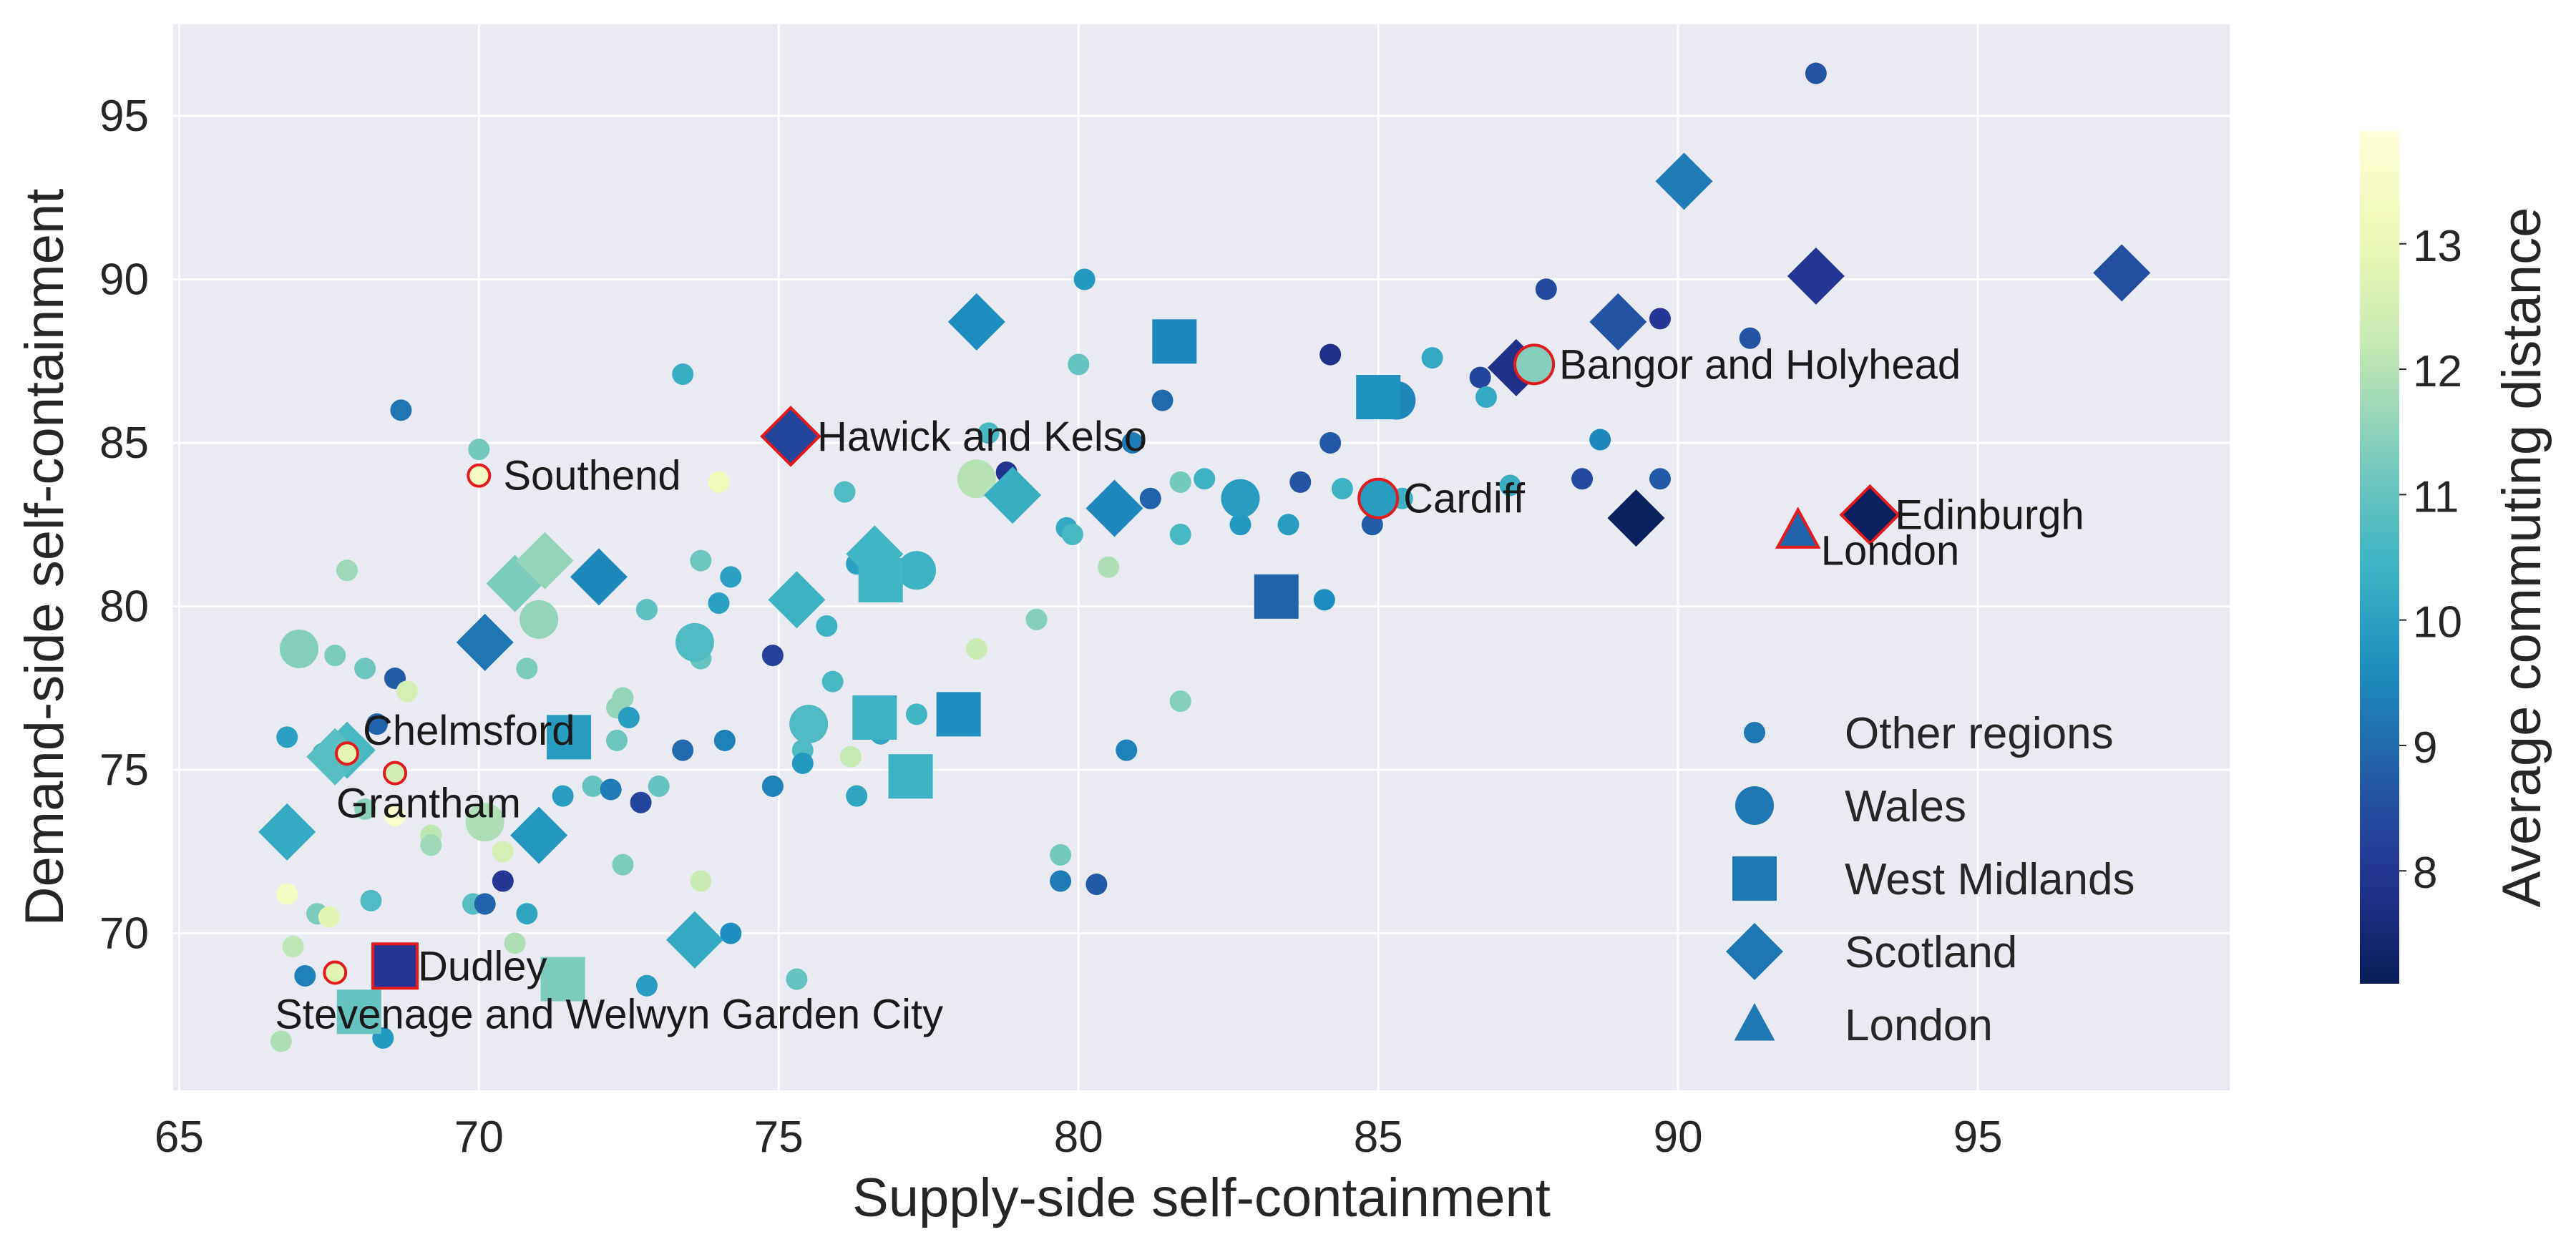 This screenshot has height=1252, width=2576. I want to click on colorbar-tick-label: 12, so click(2437, 371).